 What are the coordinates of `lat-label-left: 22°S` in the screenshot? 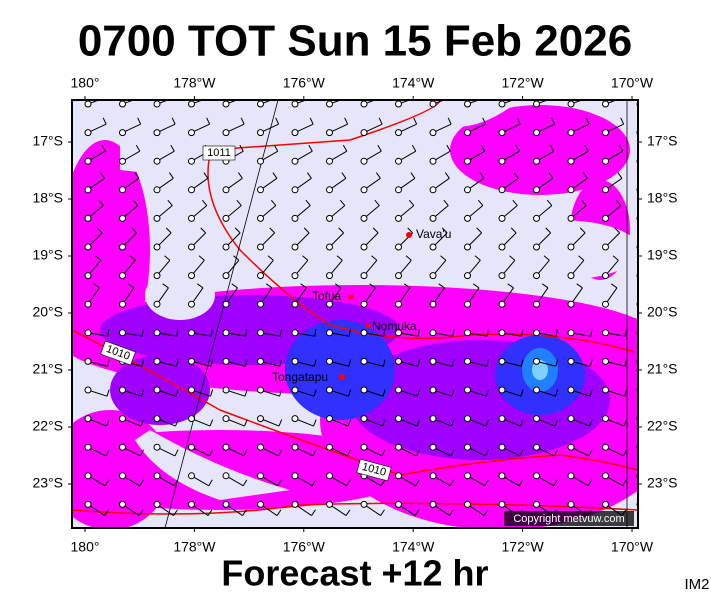 It's located at (47, 426).